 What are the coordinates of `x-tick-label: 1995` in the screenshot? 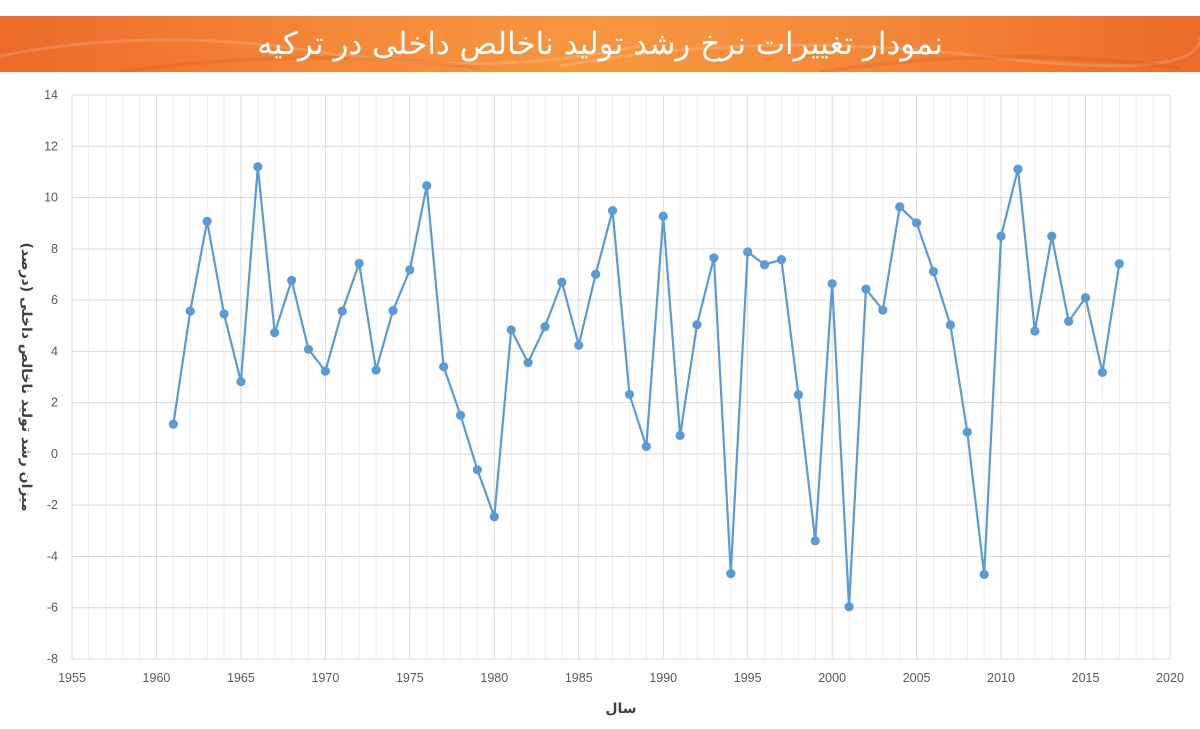 It's located at (748, 678).